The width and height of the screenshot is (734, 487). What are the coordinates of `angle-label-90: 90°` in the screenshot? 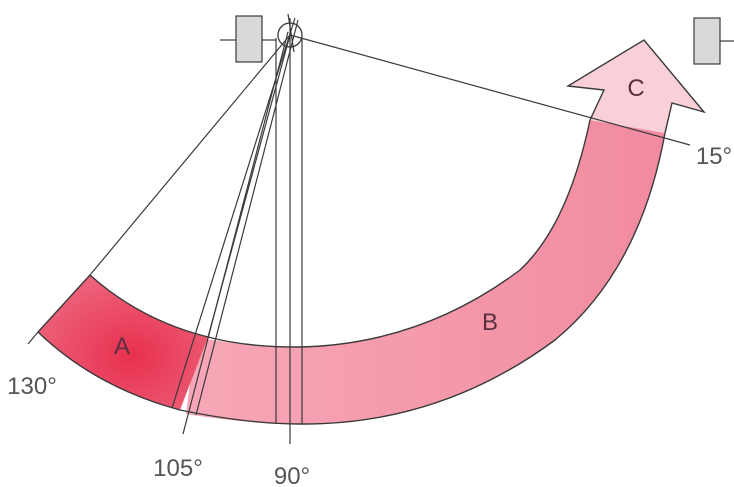 It's located at (292, 475).